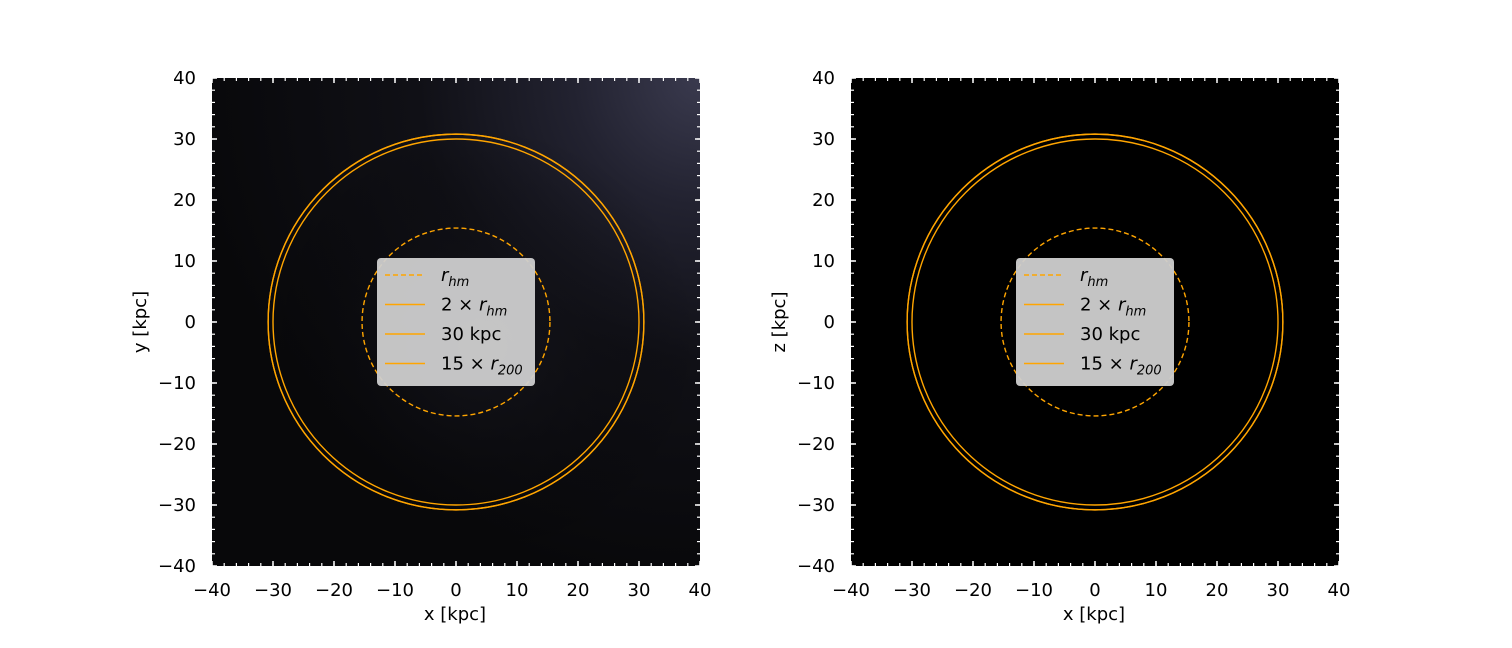  I want to click on left-y-tick-labels: −40 −30 −20 −10 0 10 20 30 40, so click(177, 322).